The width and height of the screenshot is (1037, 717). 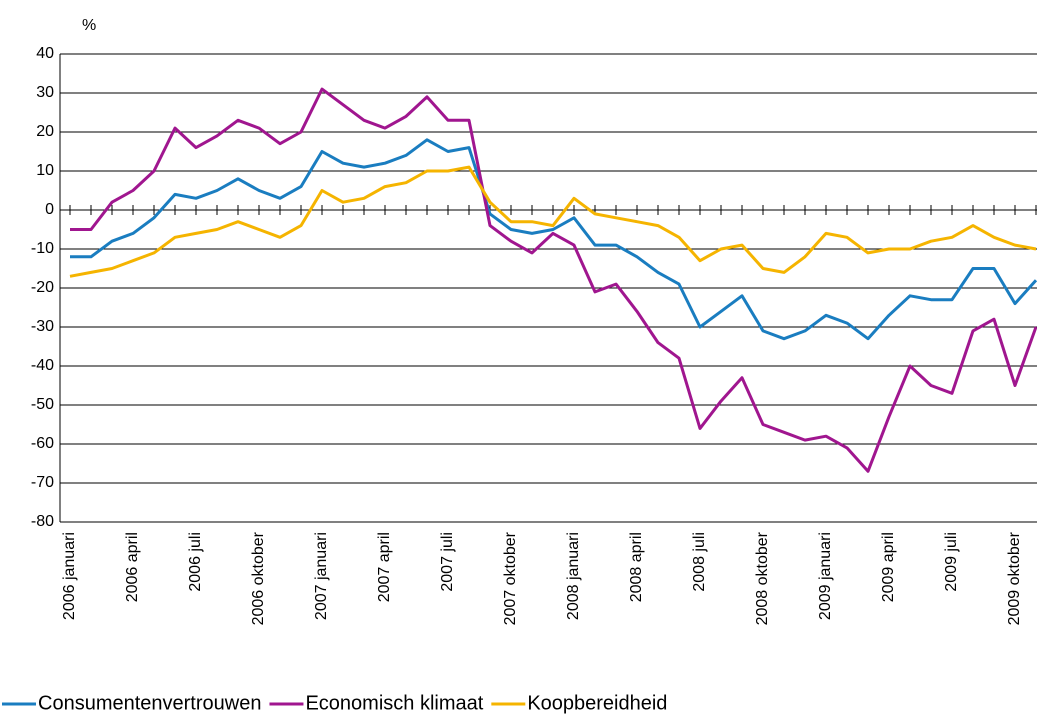 I want to click on y-tick-label: -70, so click(x=42, y=482).